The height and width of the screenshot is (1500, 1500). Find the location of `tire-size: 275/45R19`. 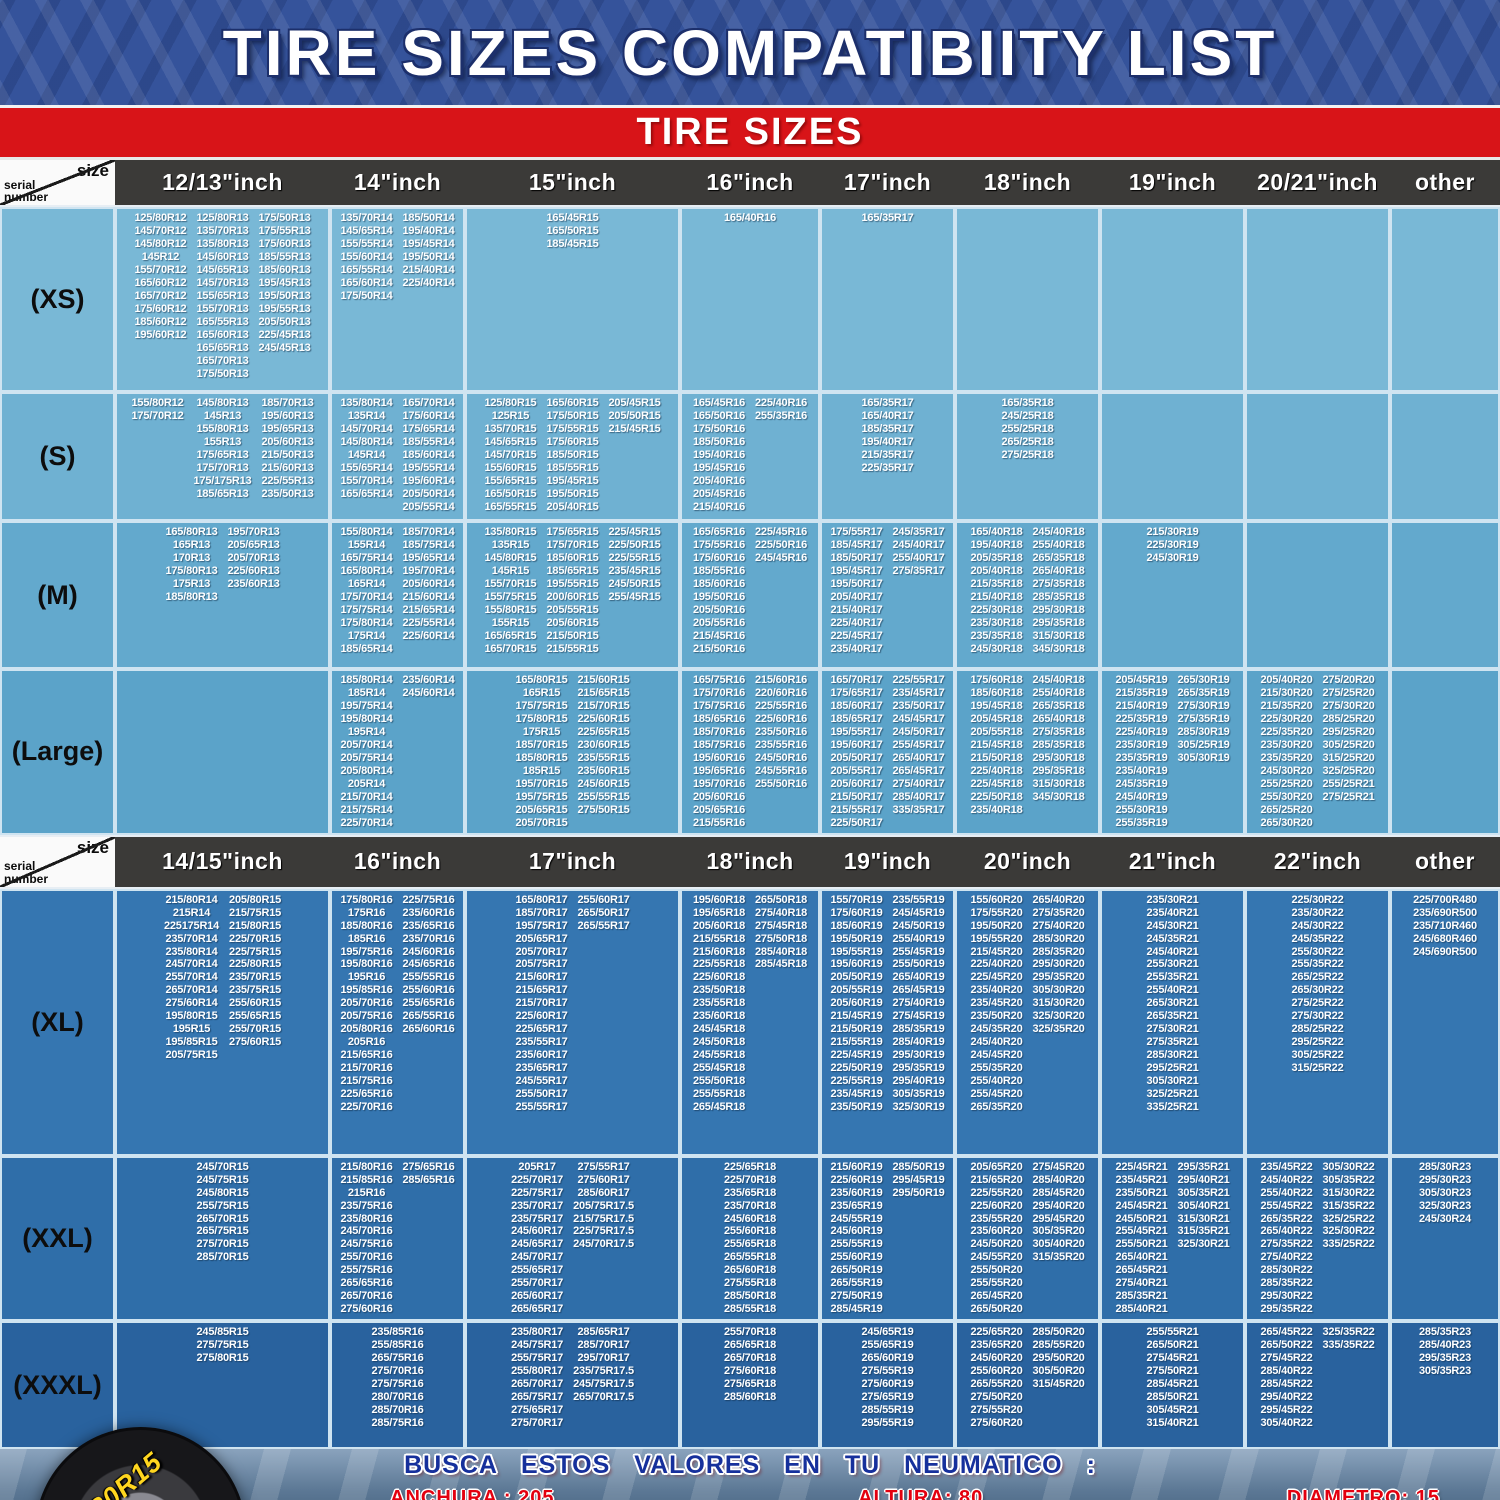

tire-size: 275/45R19 is located at coordinates (918, 1016).